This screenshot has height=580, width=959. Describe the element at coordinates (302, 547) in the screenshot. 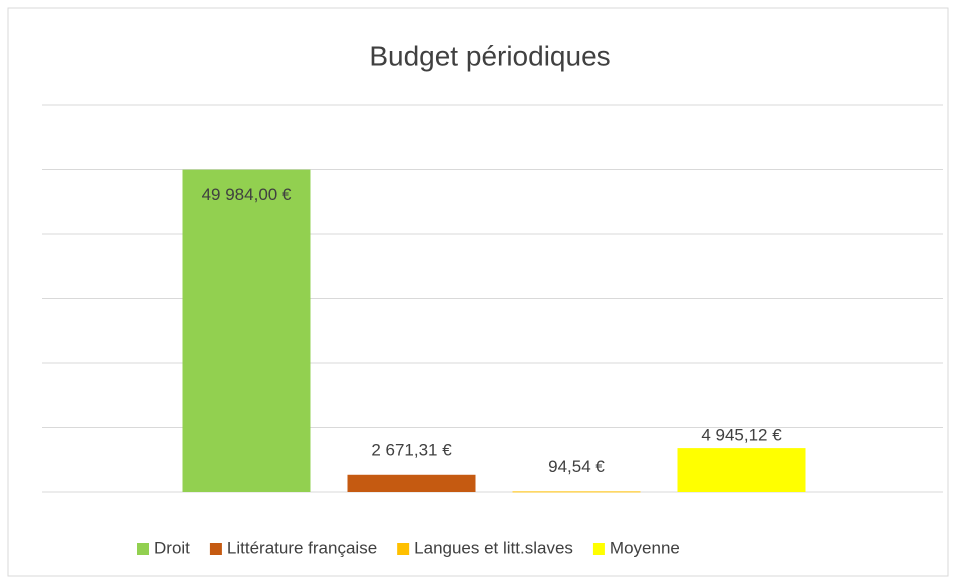

I see `legend-label: Littérature française` at that location.